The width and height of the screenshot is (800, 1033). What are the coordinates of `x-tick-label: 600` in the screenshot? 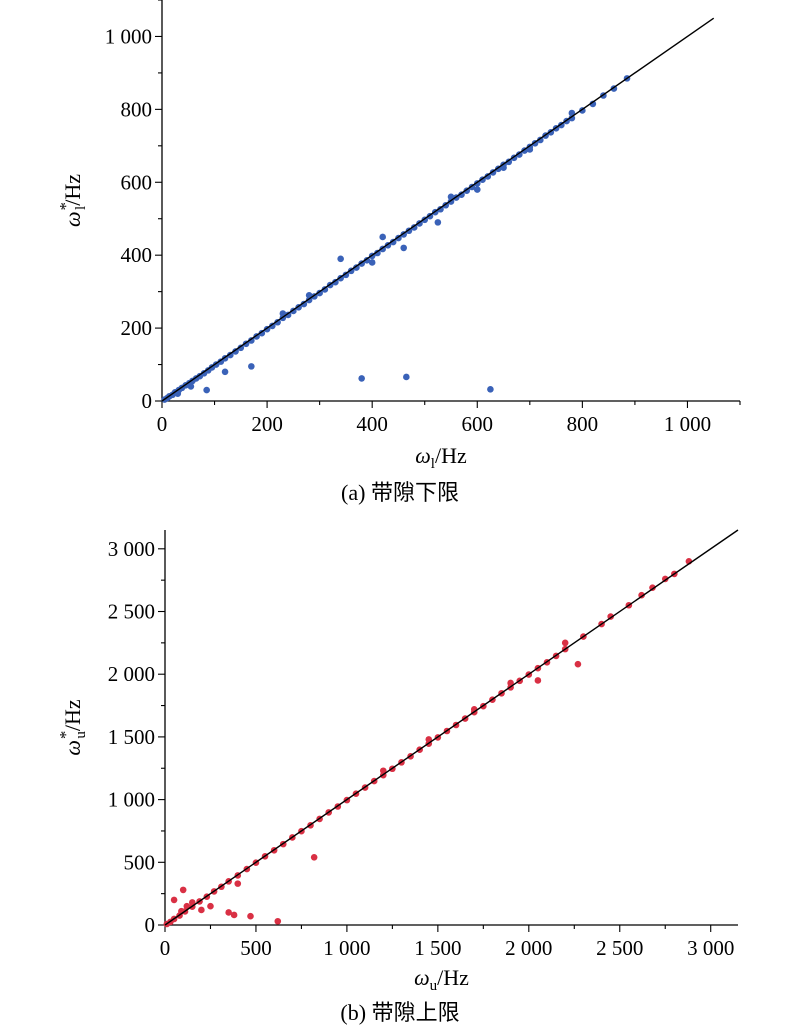 It's located at (478, 424).